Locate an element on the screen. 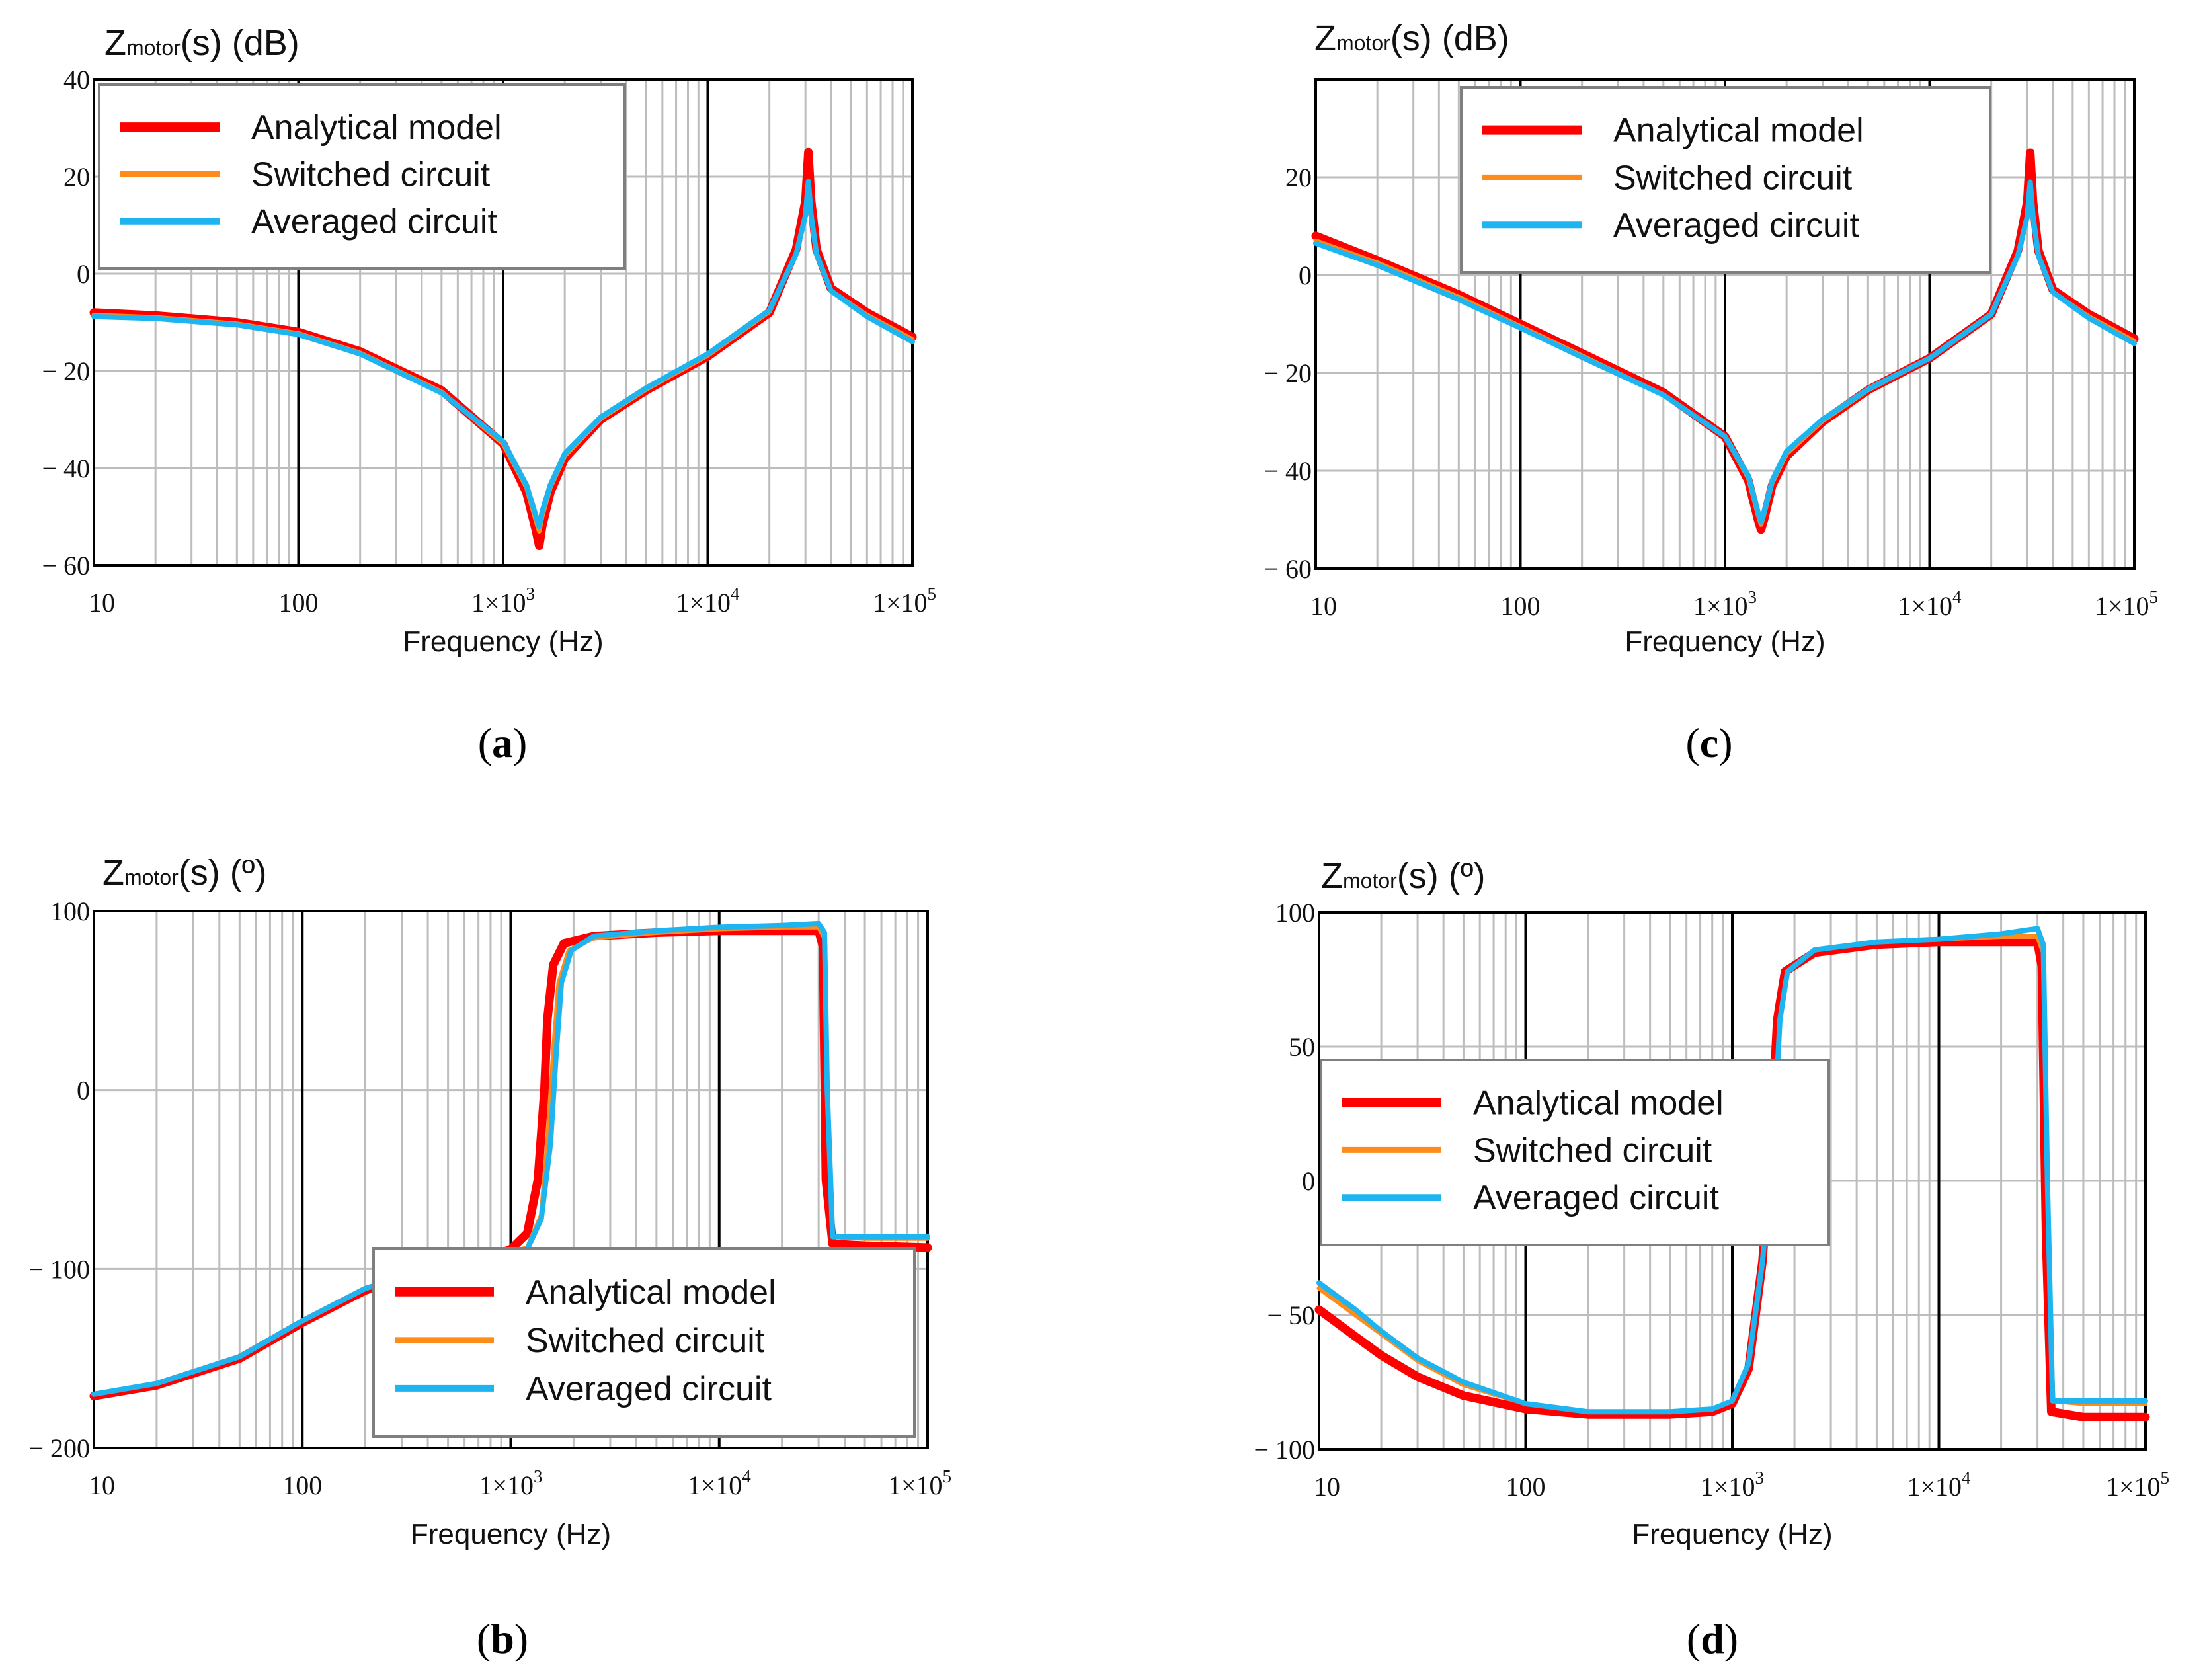 The image size is (2207, 1680). y-tick-label: − 200 is located at coordinates (59, 1448).